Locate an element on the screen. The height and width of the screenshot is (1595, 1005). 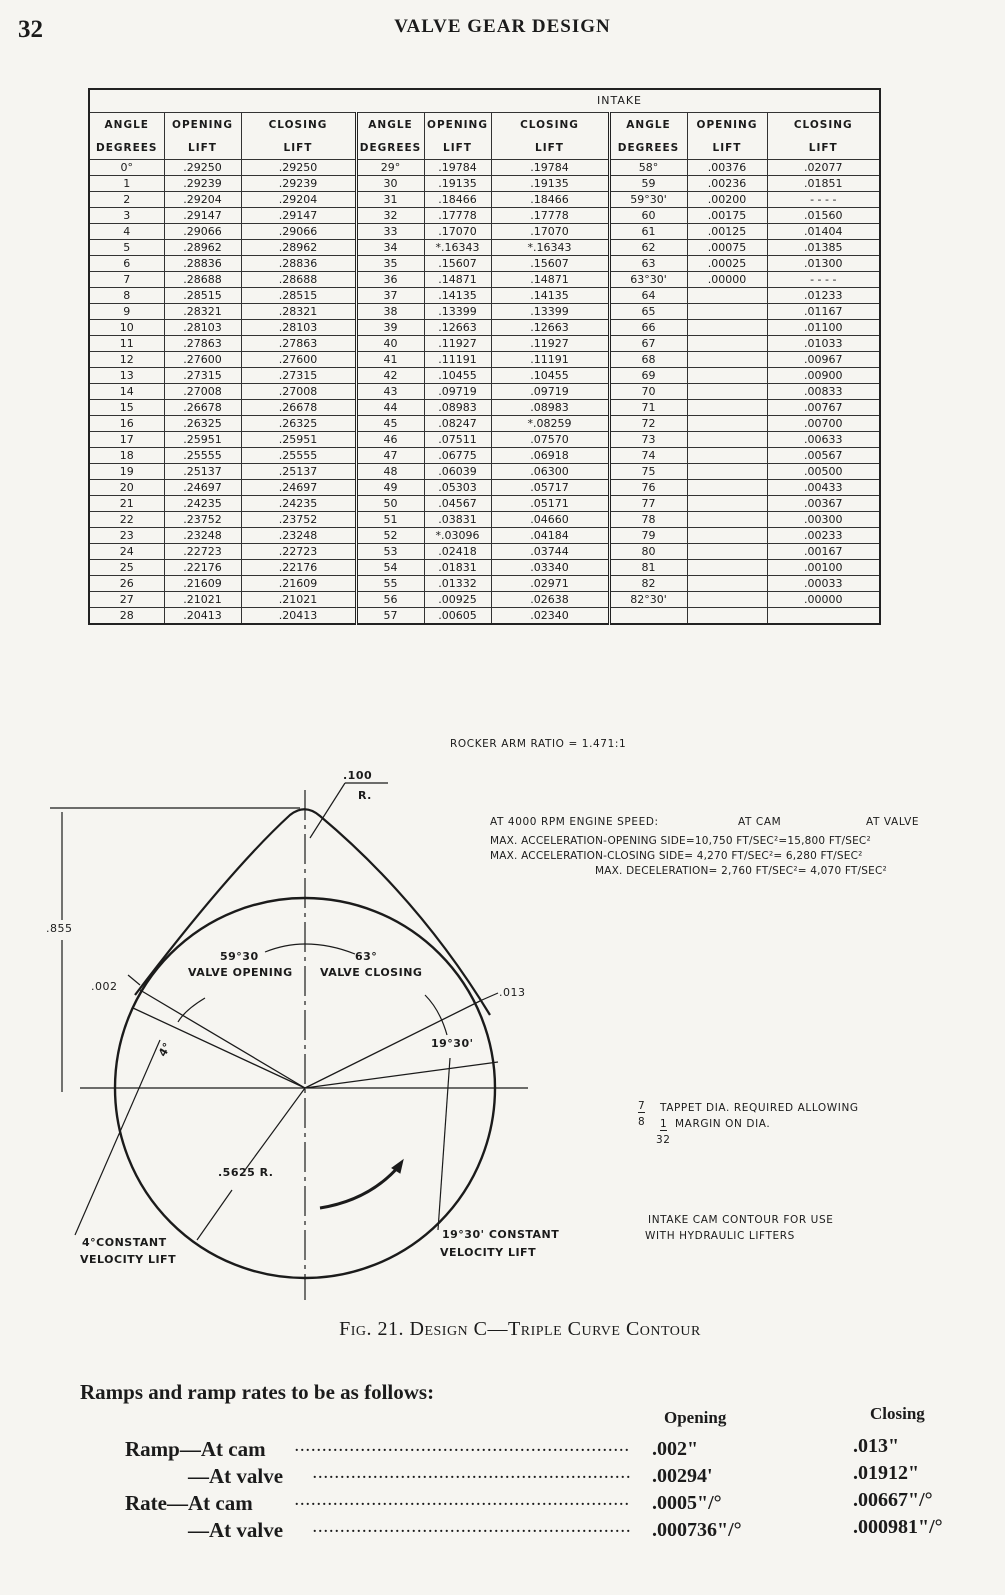
column-header: CLOSING is located at coordinates (550, 124).